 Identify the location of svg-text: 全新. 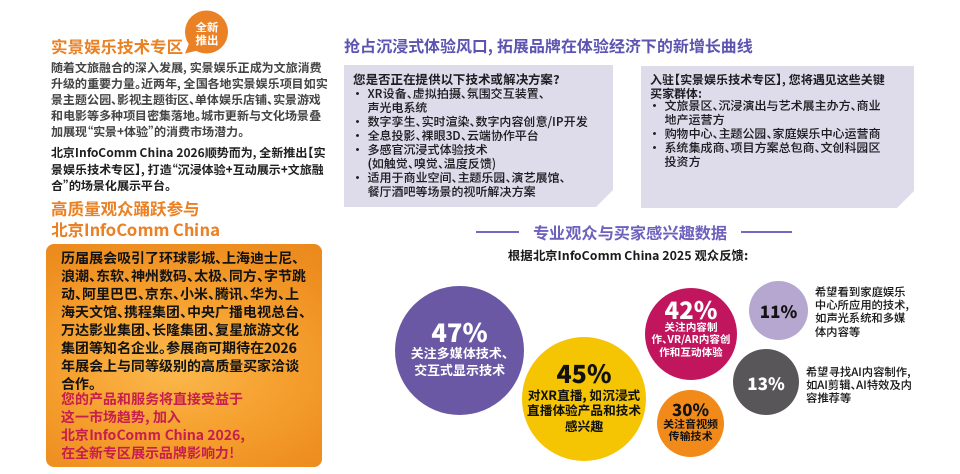
(207, 28).